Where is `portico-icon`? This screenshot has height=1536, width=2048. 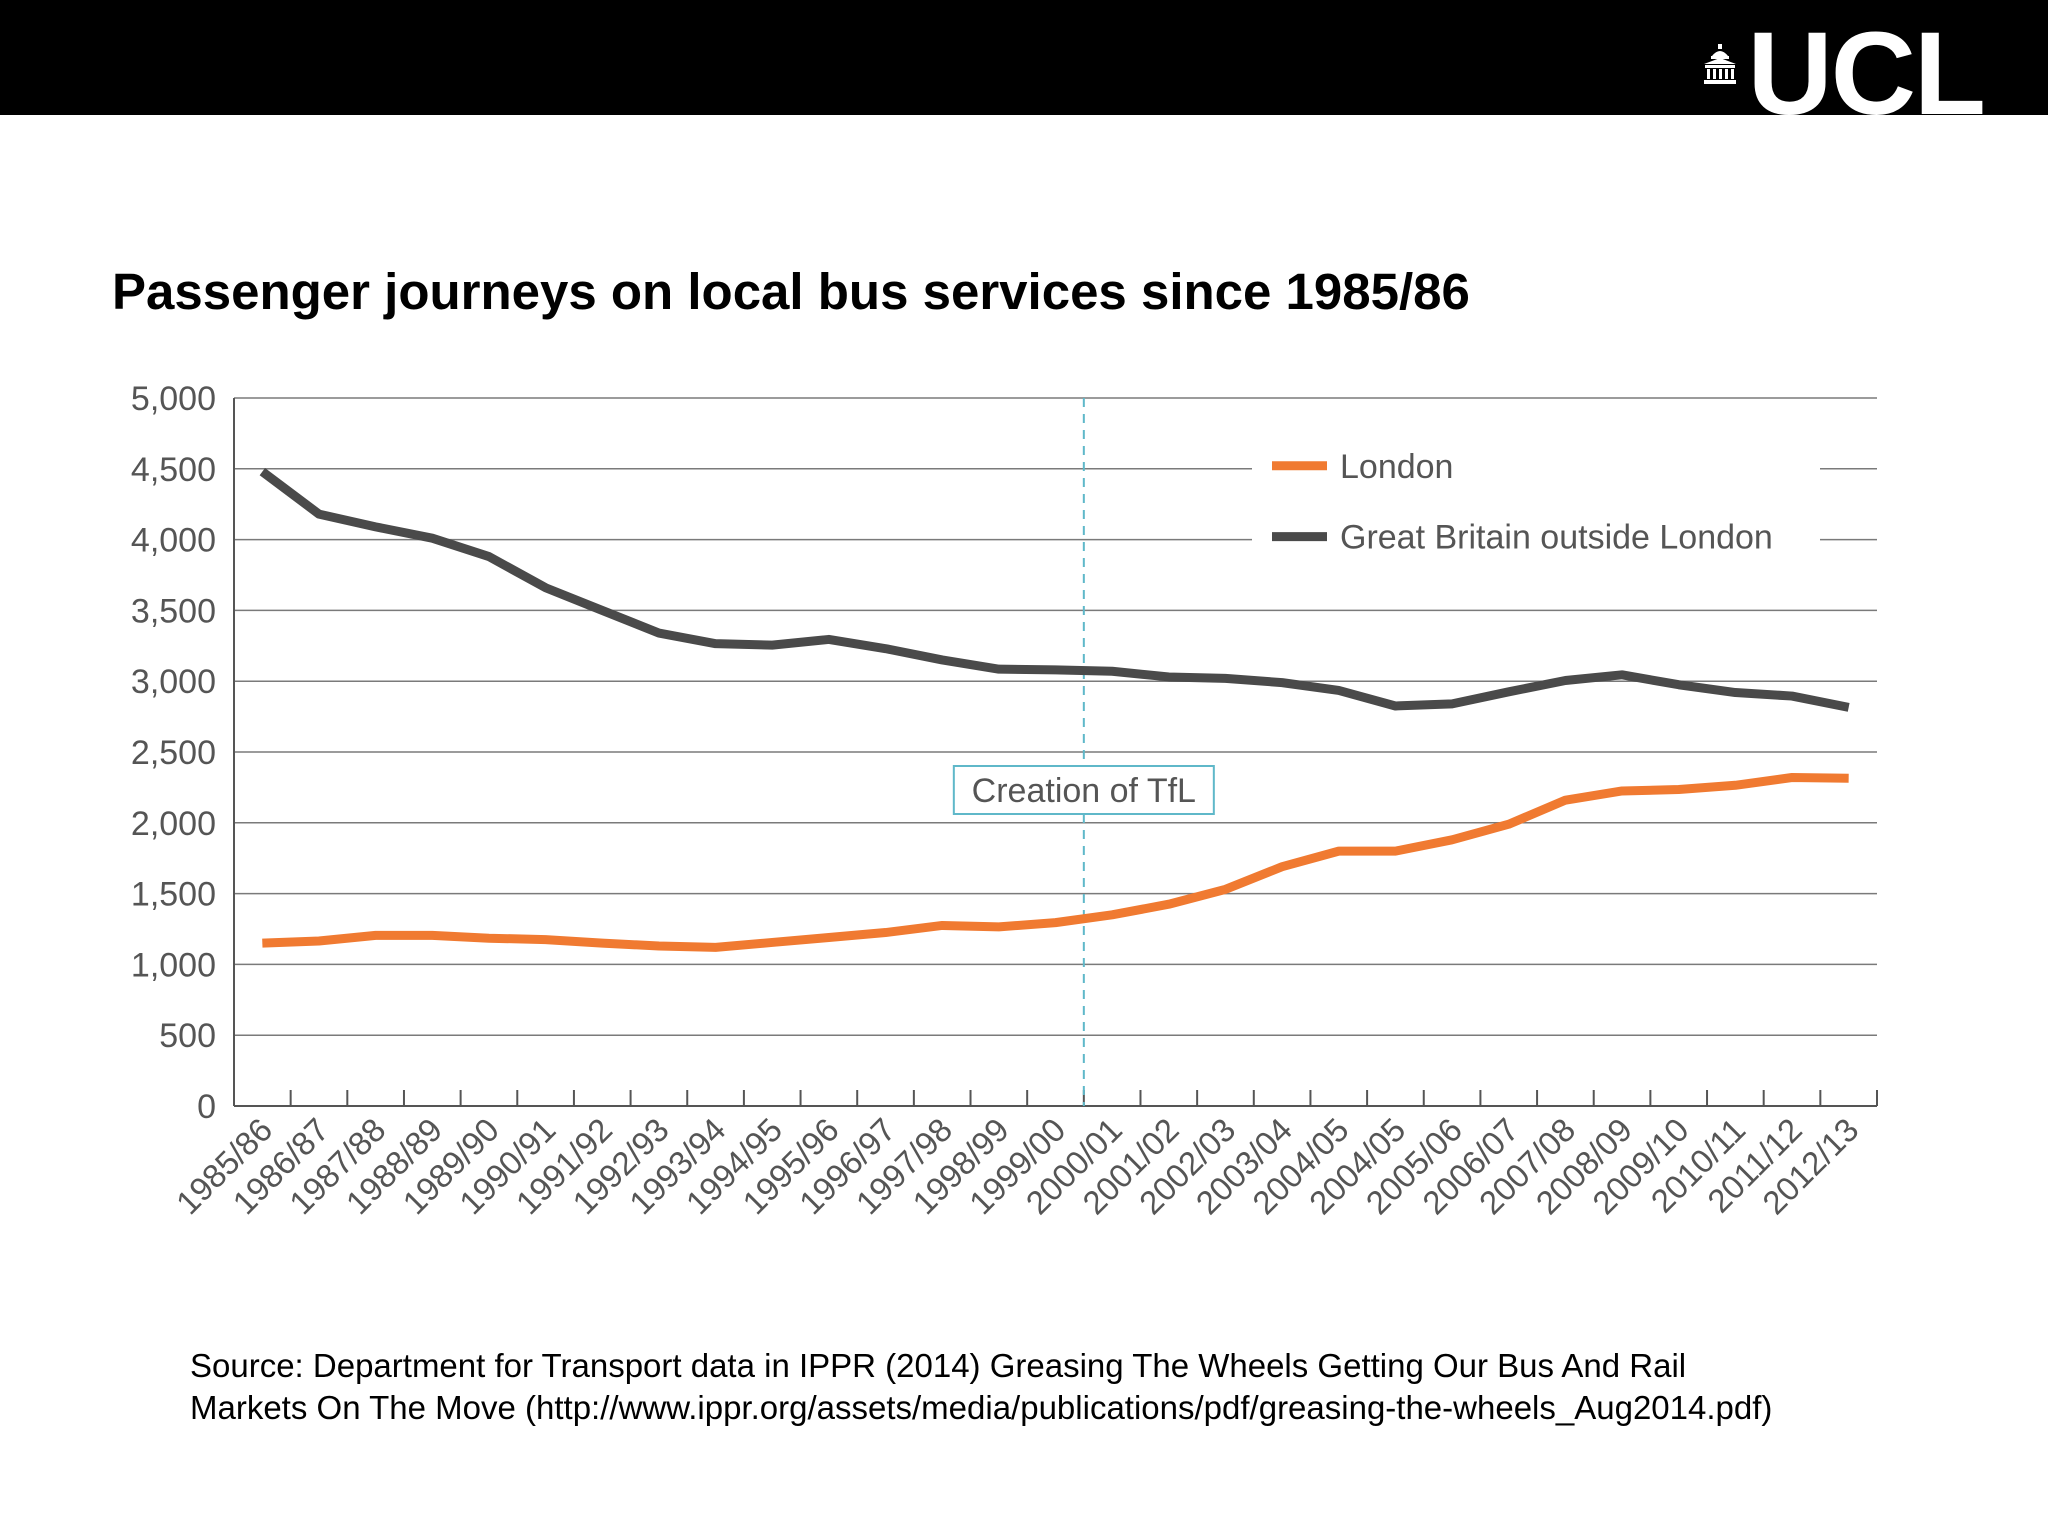
portico-icon is located at coordinates (1720, 64).